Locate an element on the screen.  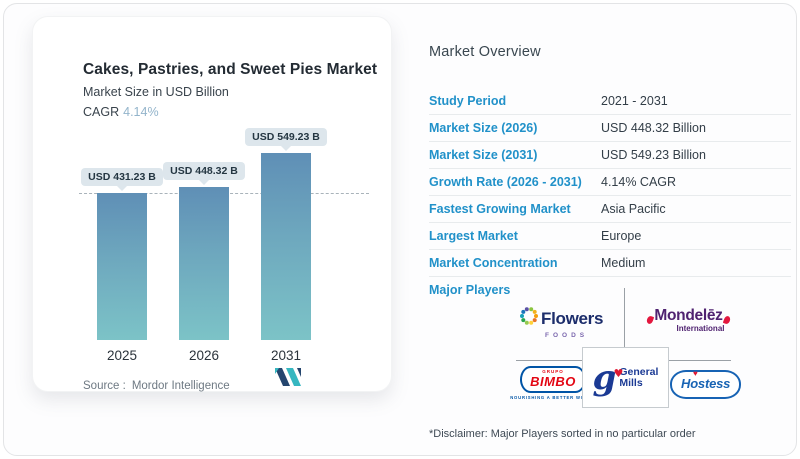
general-mills-logo: g ♥ General Mills is located at coordinates (625, 377).